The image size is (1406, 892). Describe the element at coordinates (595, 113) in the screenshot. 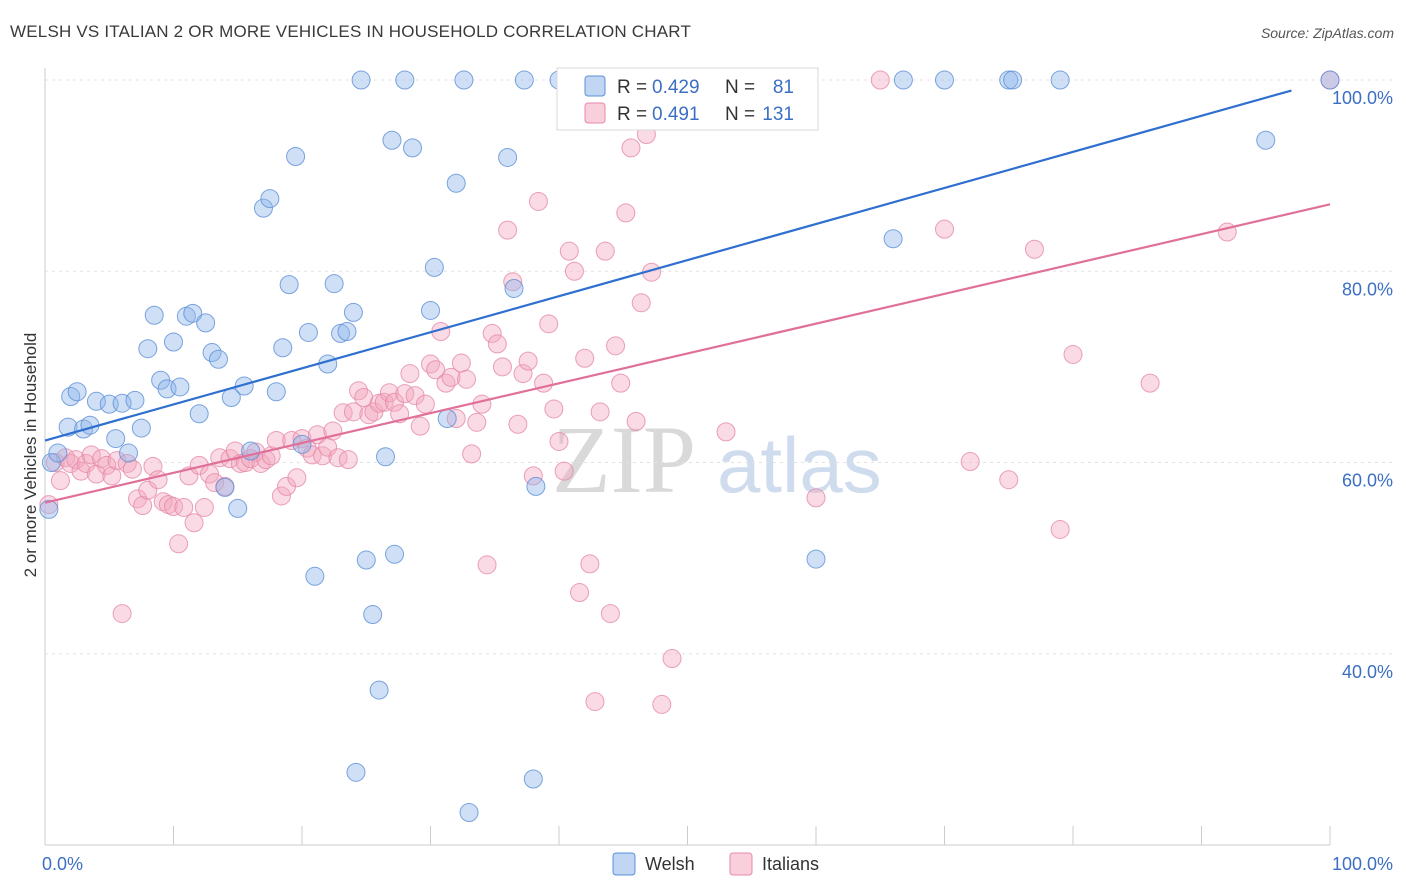

I see `legend-italians-swatch` at that location.